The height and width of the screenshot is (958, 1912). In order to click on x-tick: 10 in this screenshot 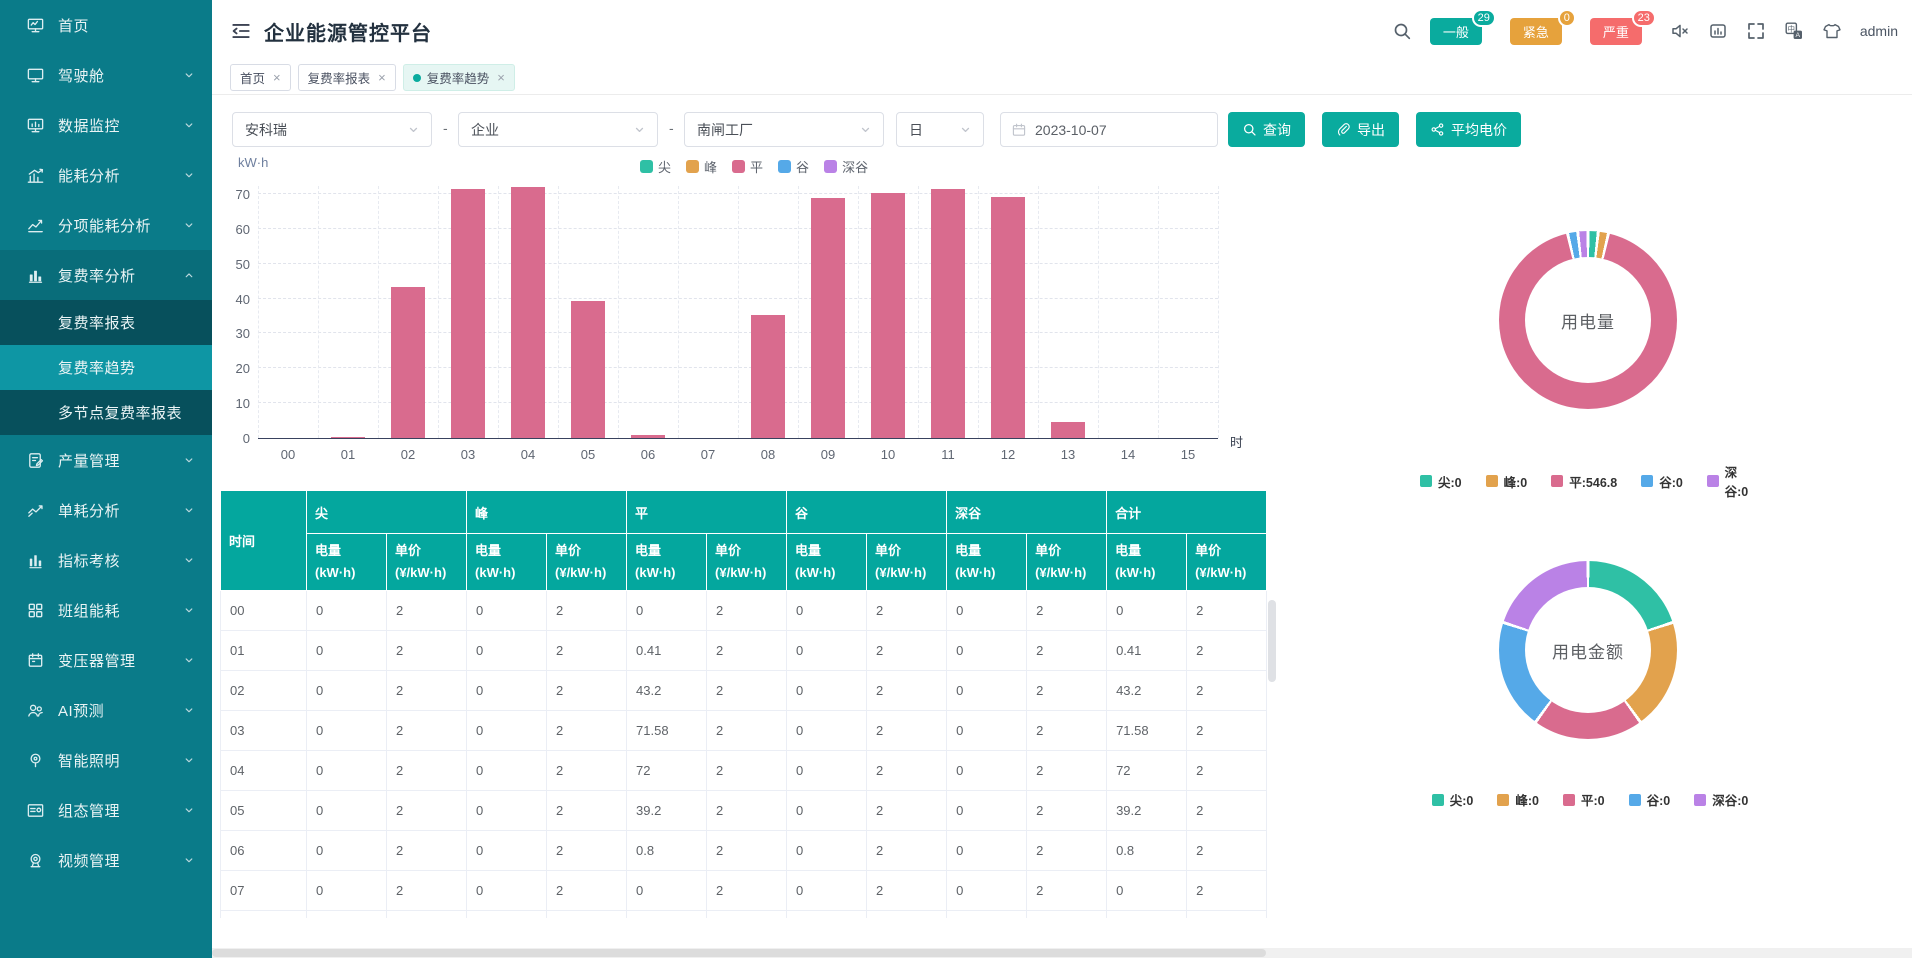, I will do `click(888, 454)`.